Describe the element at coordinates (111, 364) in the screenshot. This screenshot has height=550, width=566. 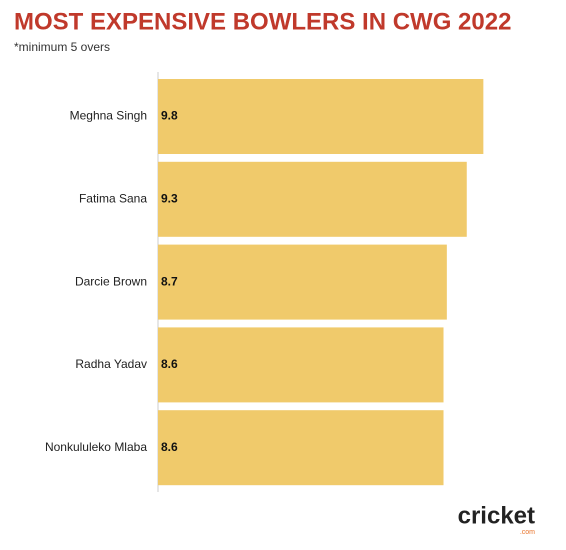
I see `category-label: Radha Yadav` at that location.